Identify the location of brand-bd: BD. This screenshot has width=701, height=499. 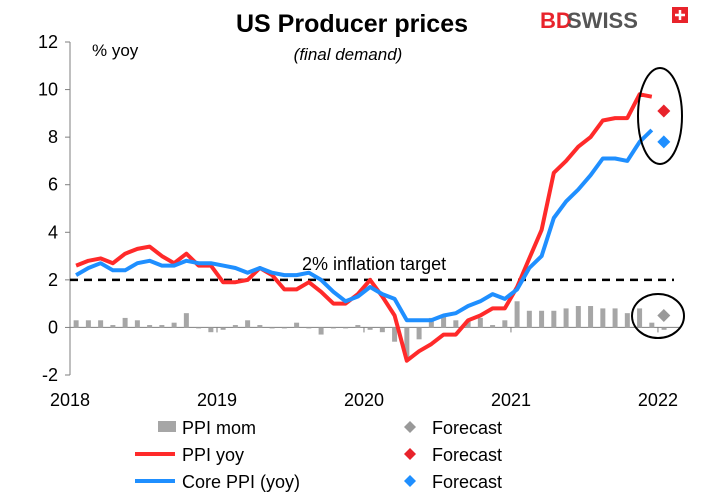
(556, 20).